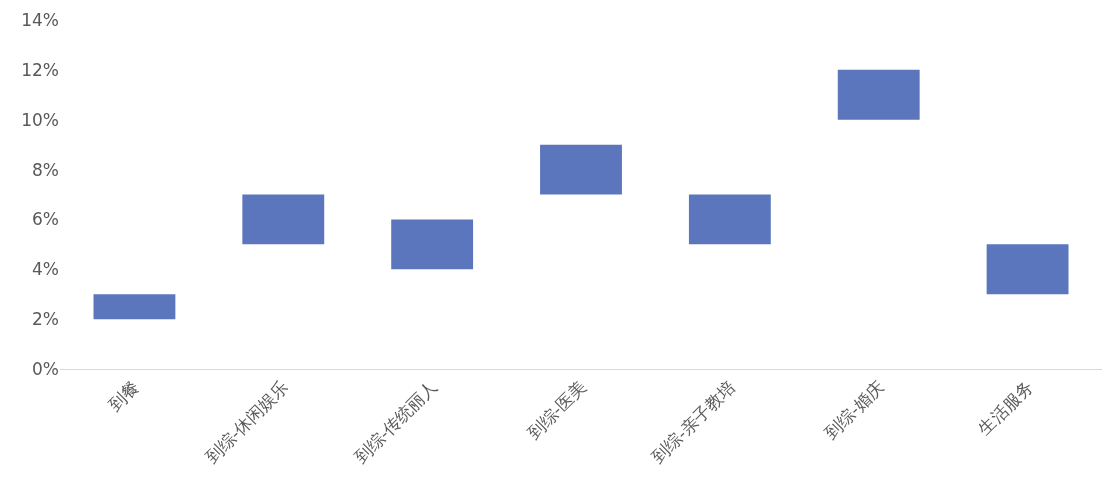 This screenshot has height=477, width=1112. Describe the element at coordinates (45, 368) in the screenshot. I see `y-tick-label: 0%` at that location.